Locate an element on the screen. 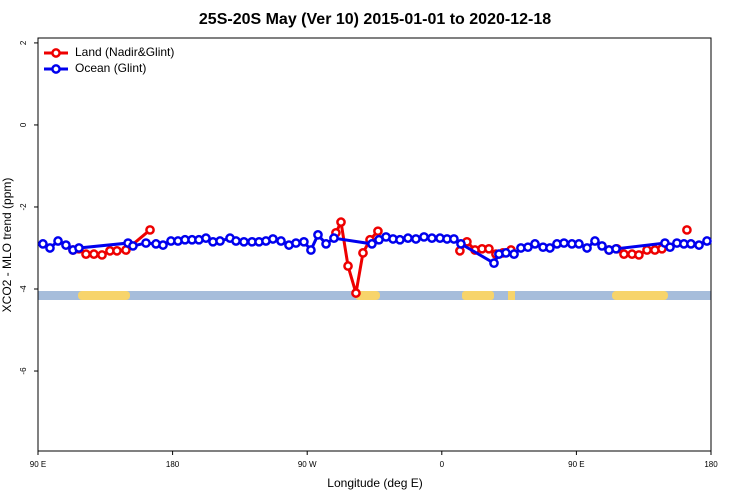 The height and width of the screenshot is (500, 750). series-line is located at coordinates (357, 255).